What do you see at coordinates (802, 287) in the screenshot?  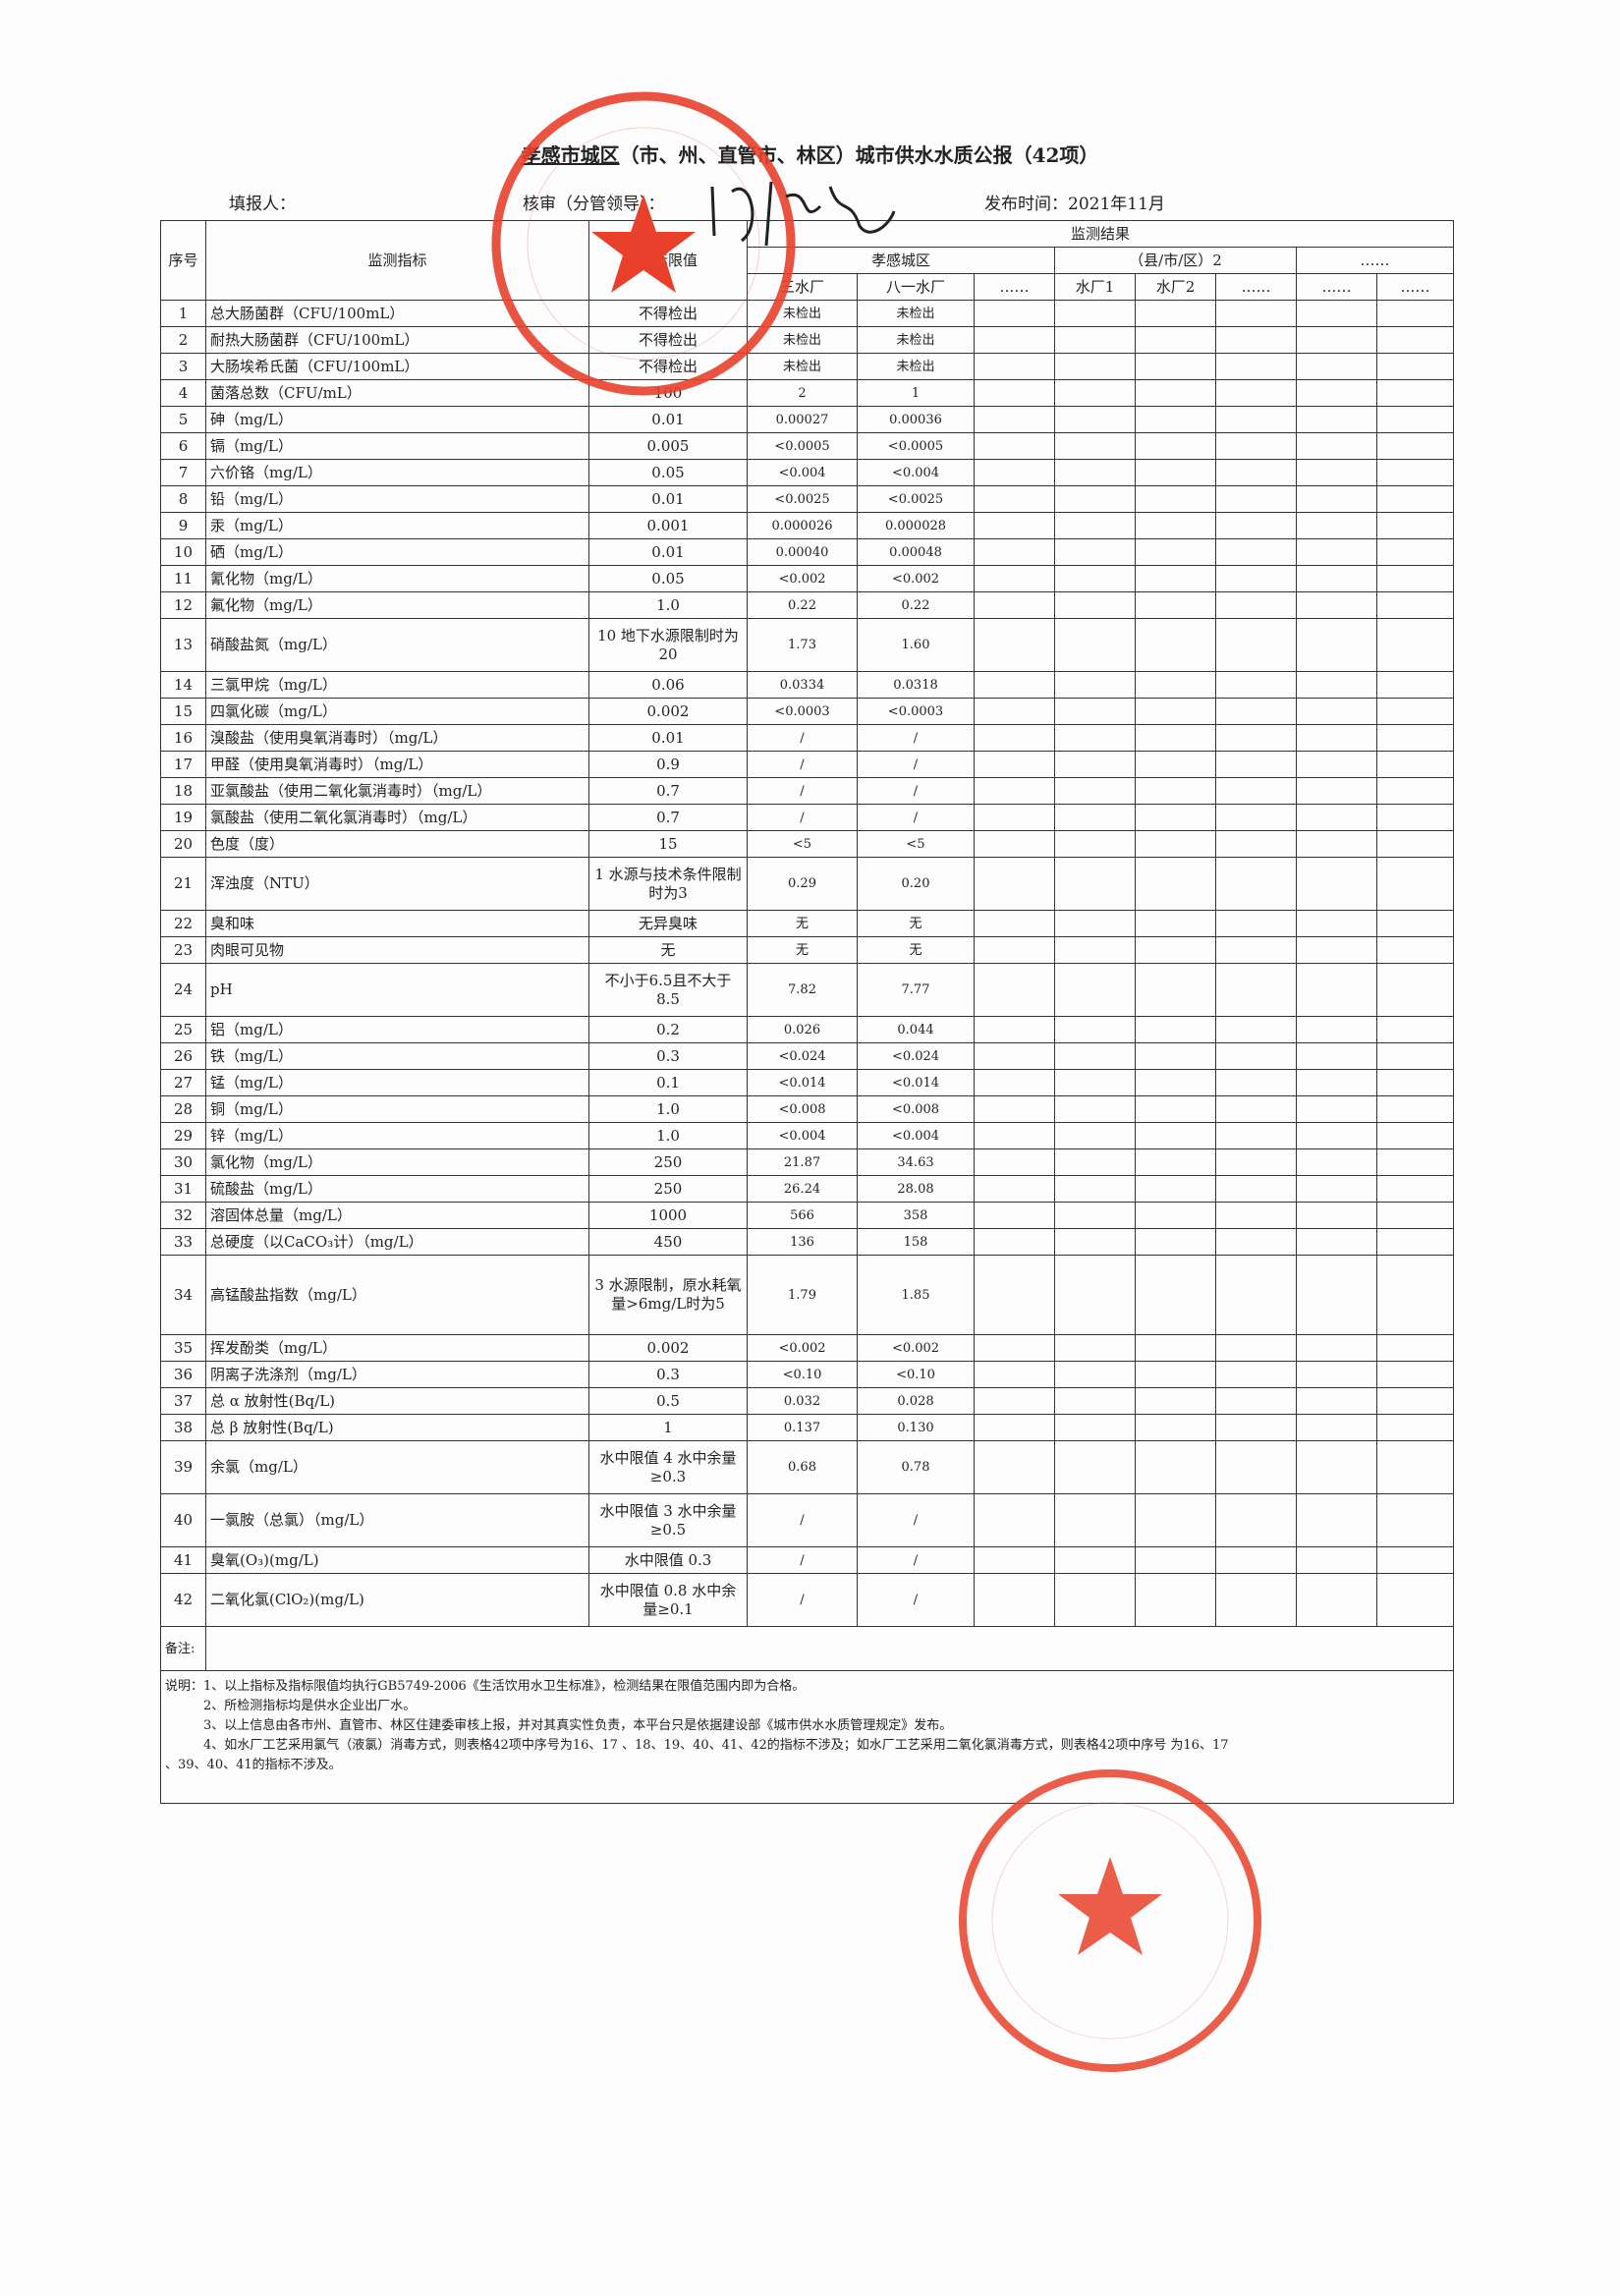 I see `plant-col: 三水厂` at bounding box center [802, 287].